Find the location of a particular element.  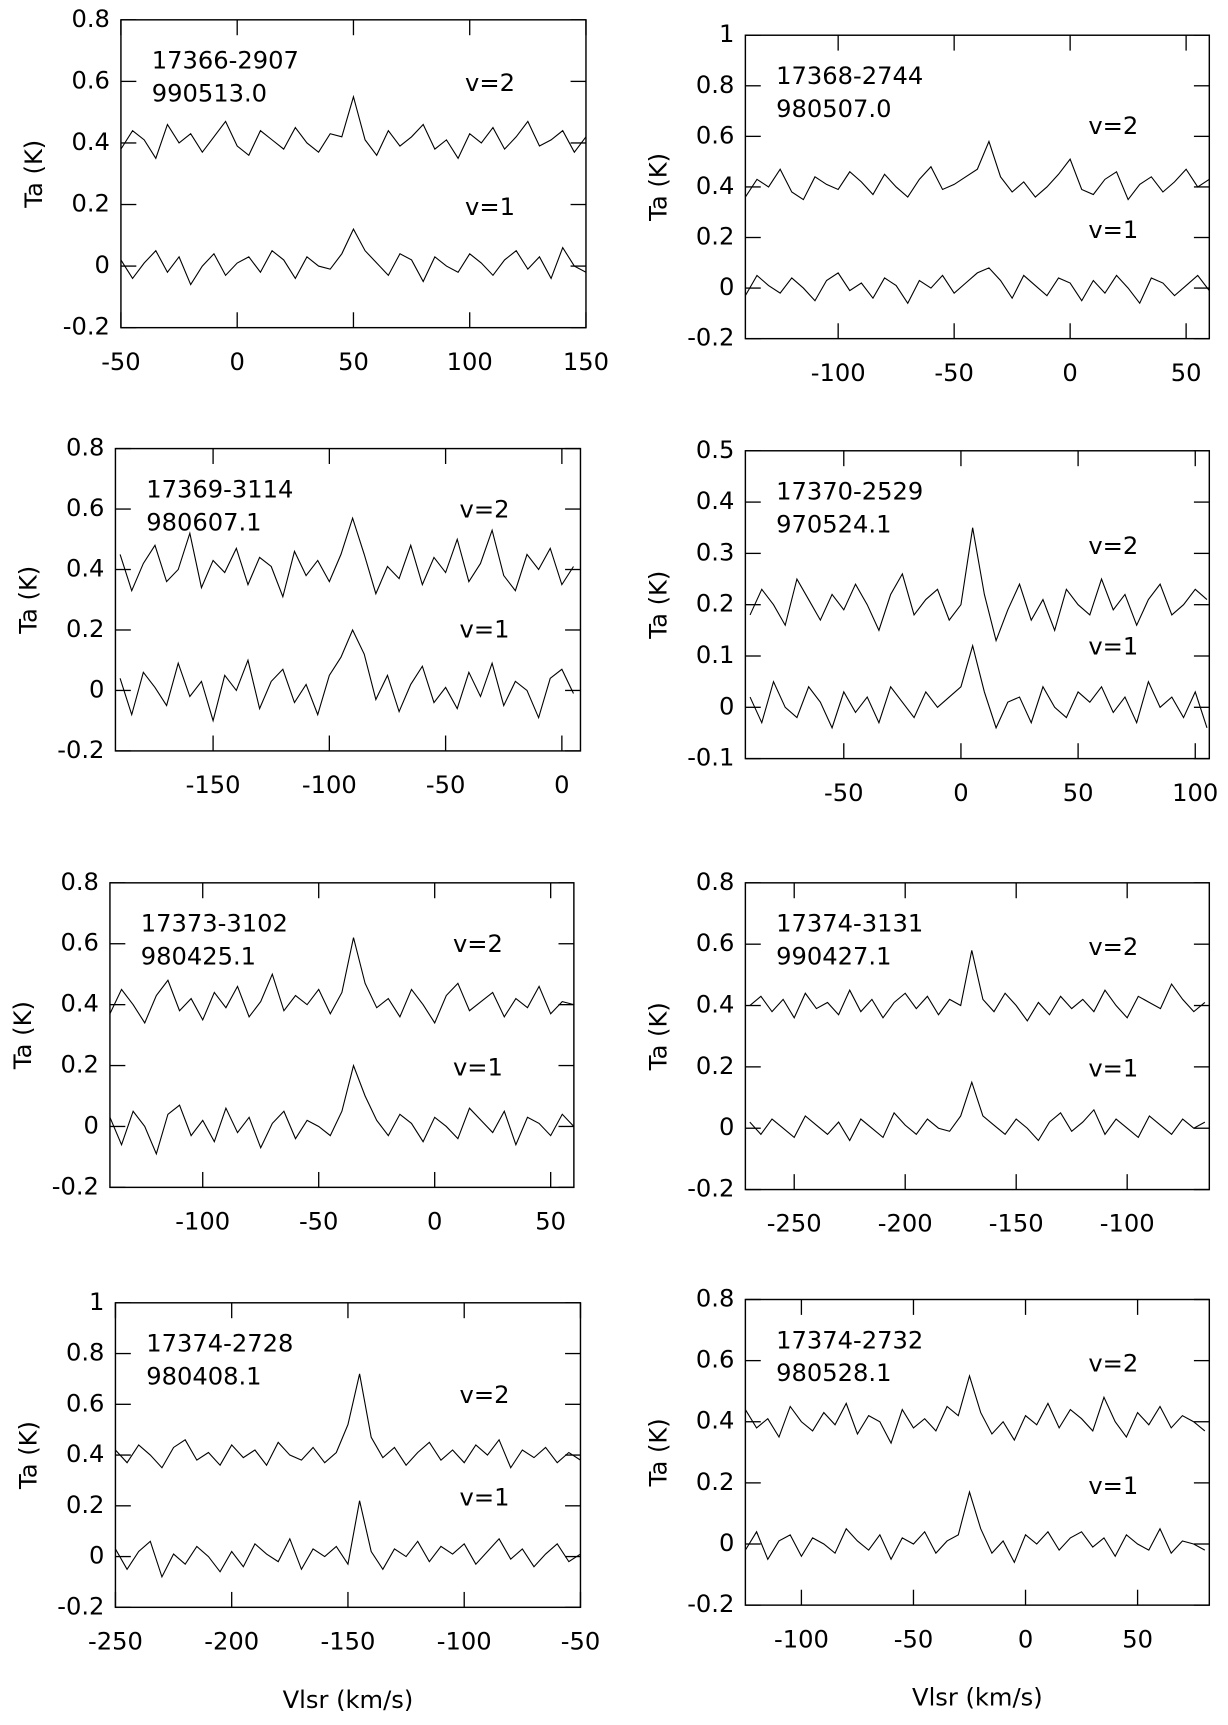

source-label: 980607.1 is located at coordinates (203, 522).